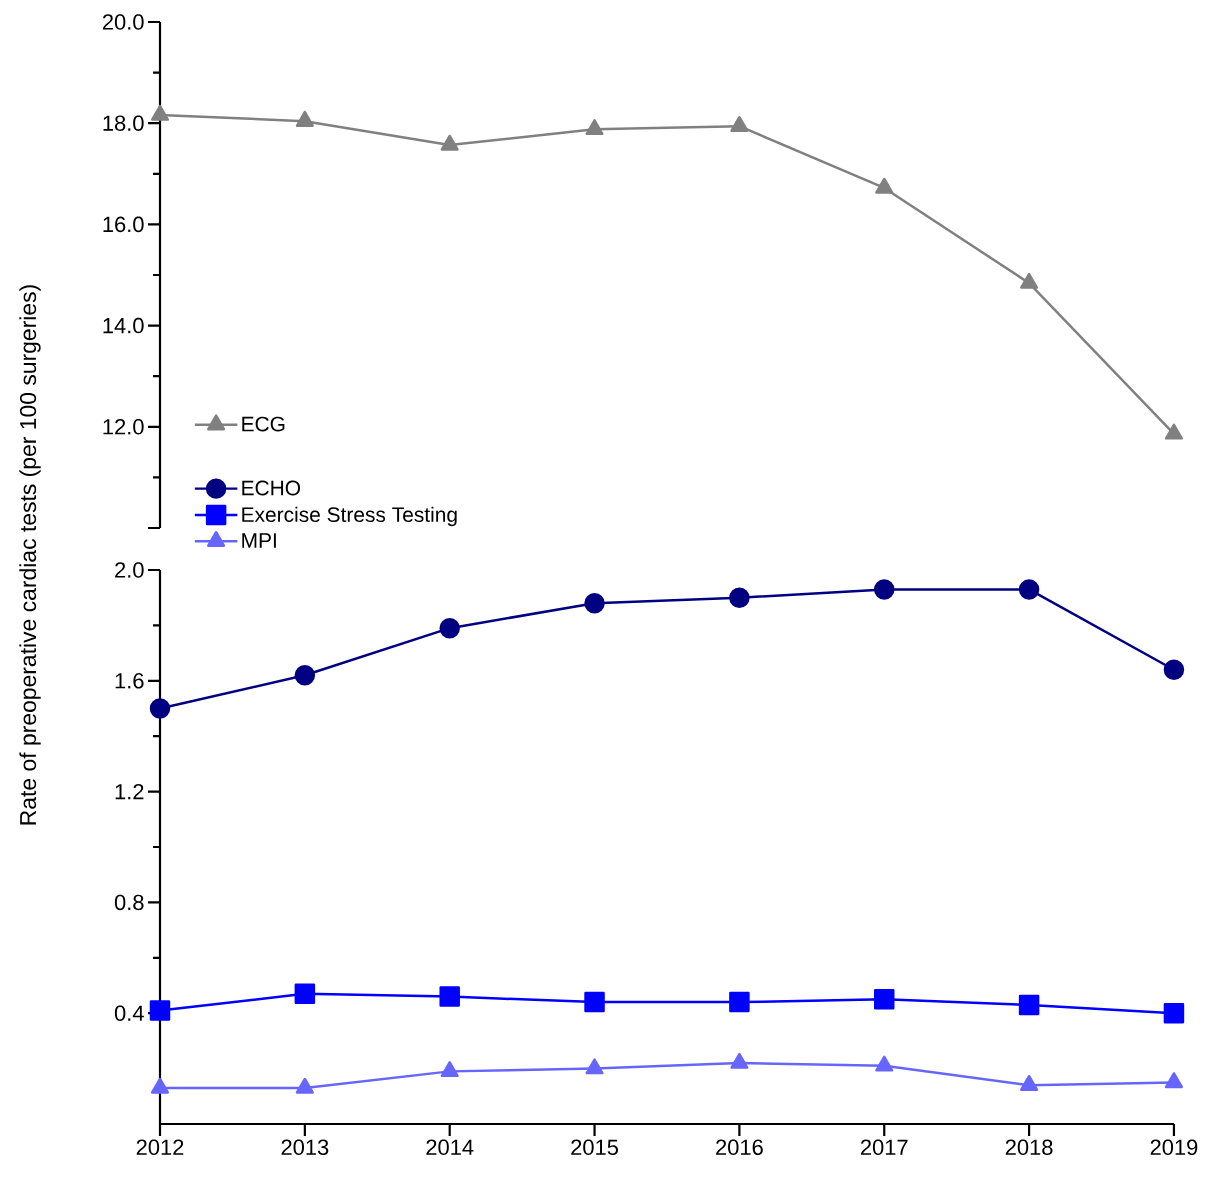  What do you see at coordinates (305, 1147) in the screenshot?
I see `x-tick-label: 2013` at bounding box center [305, 1147].